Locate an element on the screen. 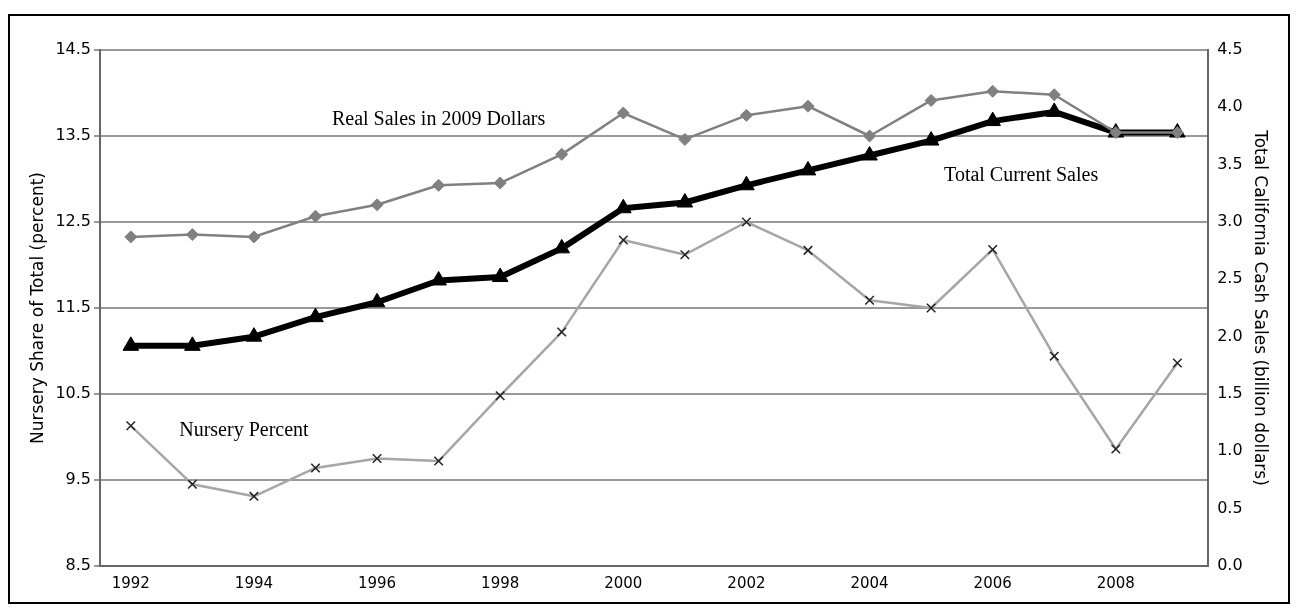 This screenshot has width=1304, height=613. y-tick-label: 10.5 is located at coordinates (73, 393).